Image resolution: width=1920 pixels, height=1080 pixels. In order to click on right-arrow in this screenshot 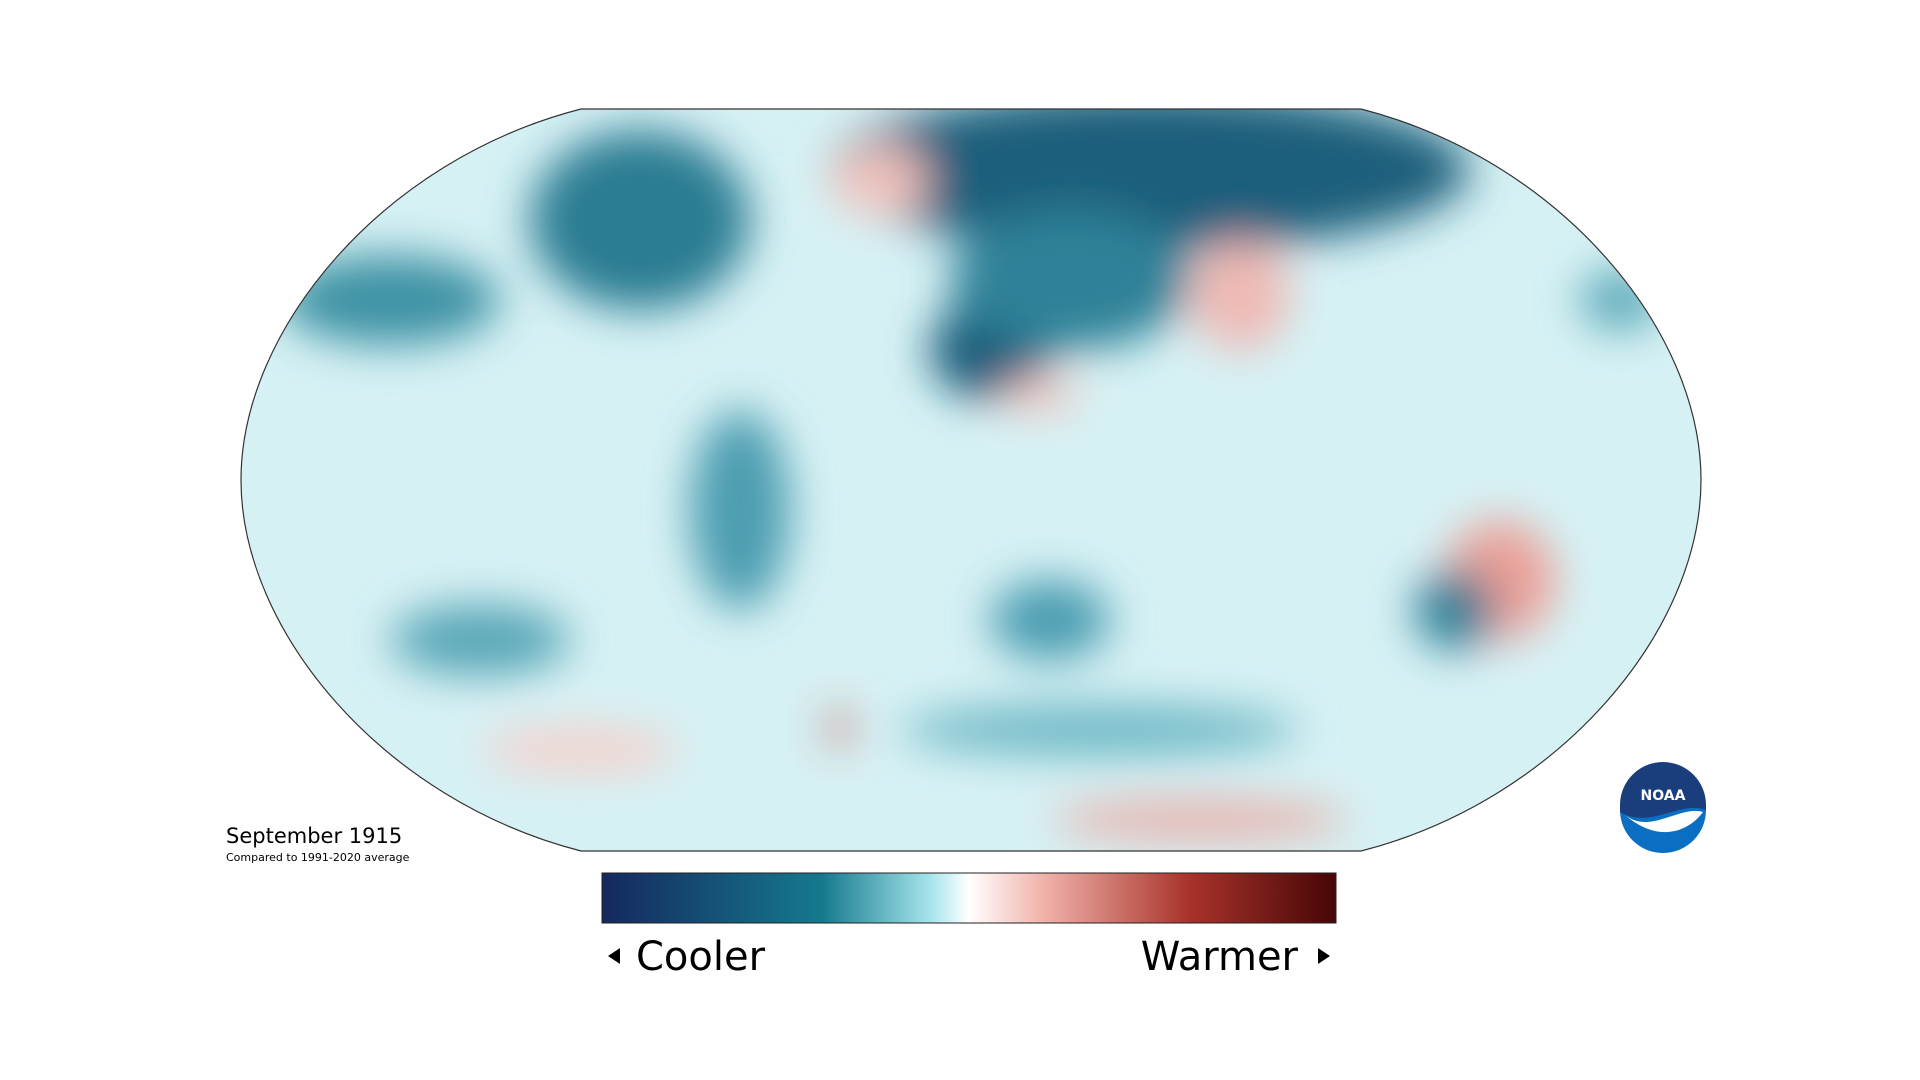, I will do `click(1324, 956)`.